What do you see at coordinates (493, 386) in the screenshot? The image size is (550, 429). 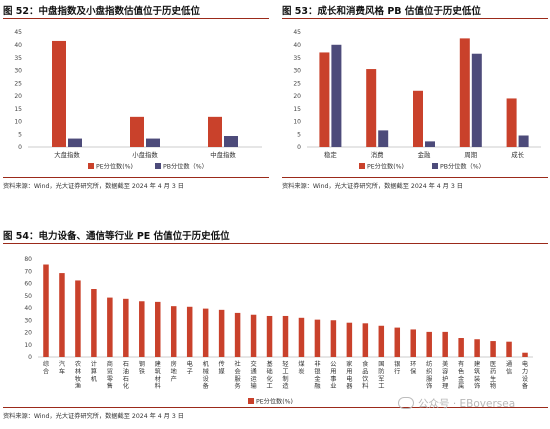 I see `x-tick-label-char: 物` at bounding box center [493, 386].